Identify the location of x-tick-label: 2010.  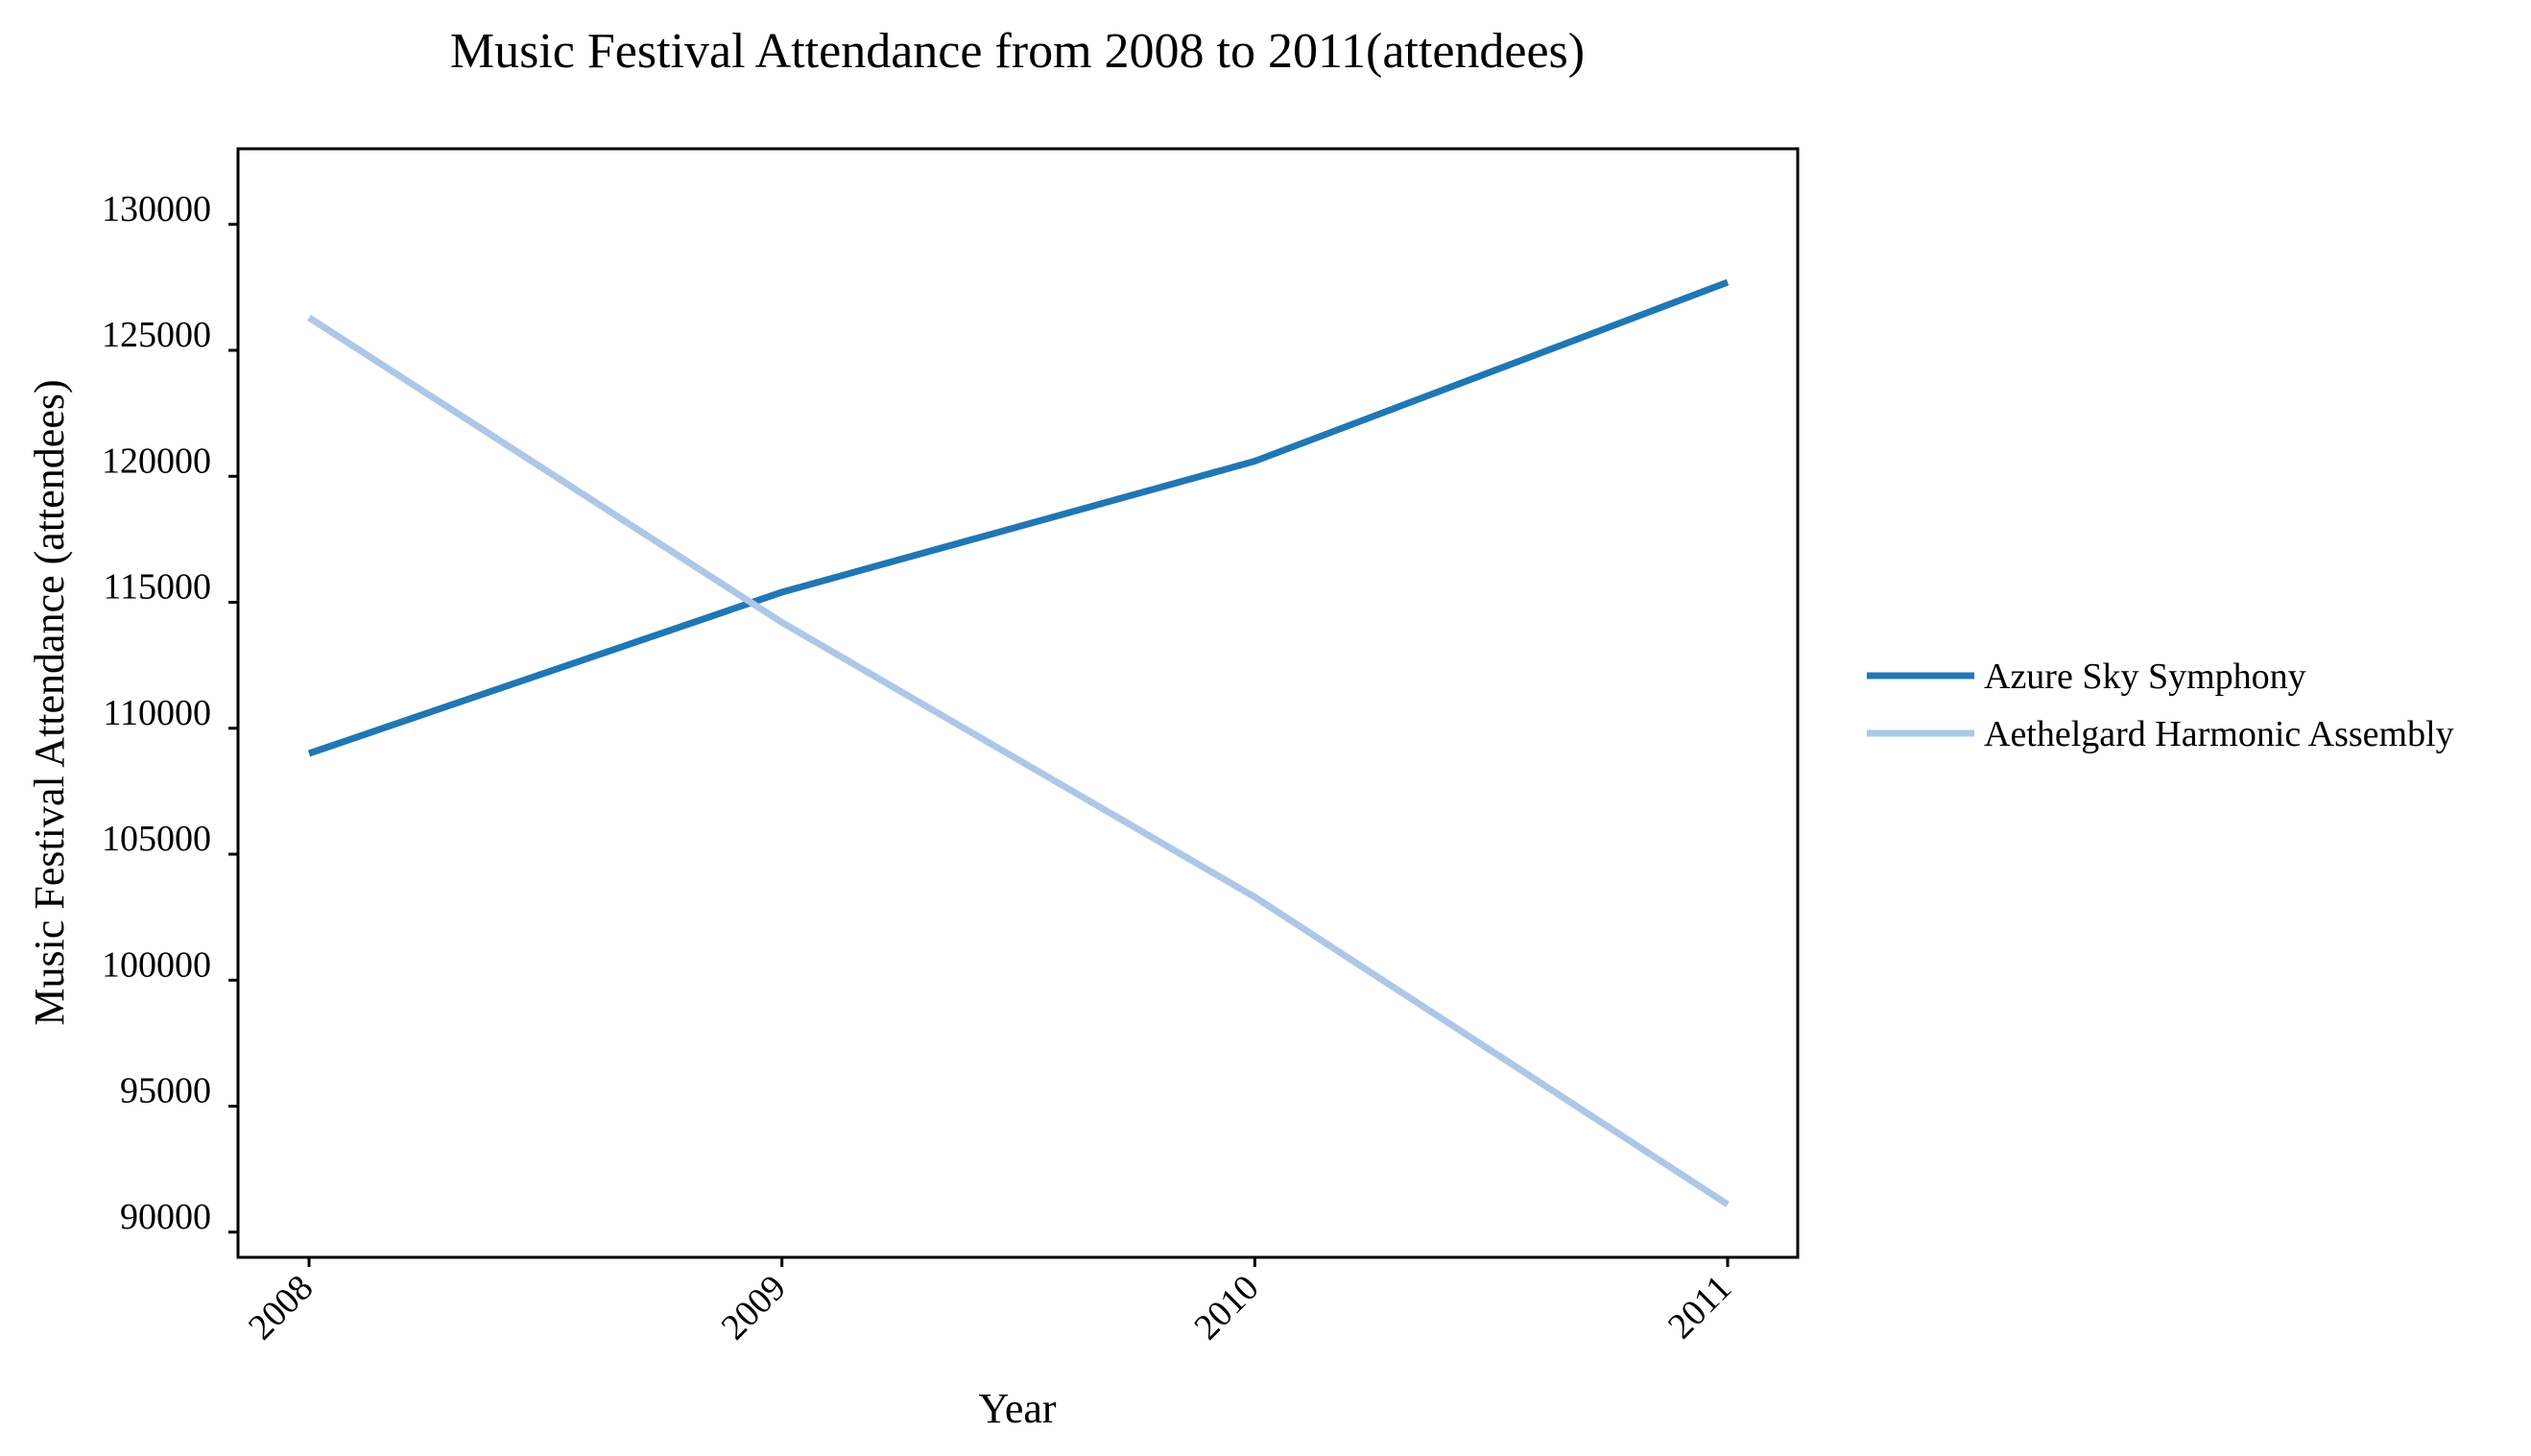
(1226, 1308).